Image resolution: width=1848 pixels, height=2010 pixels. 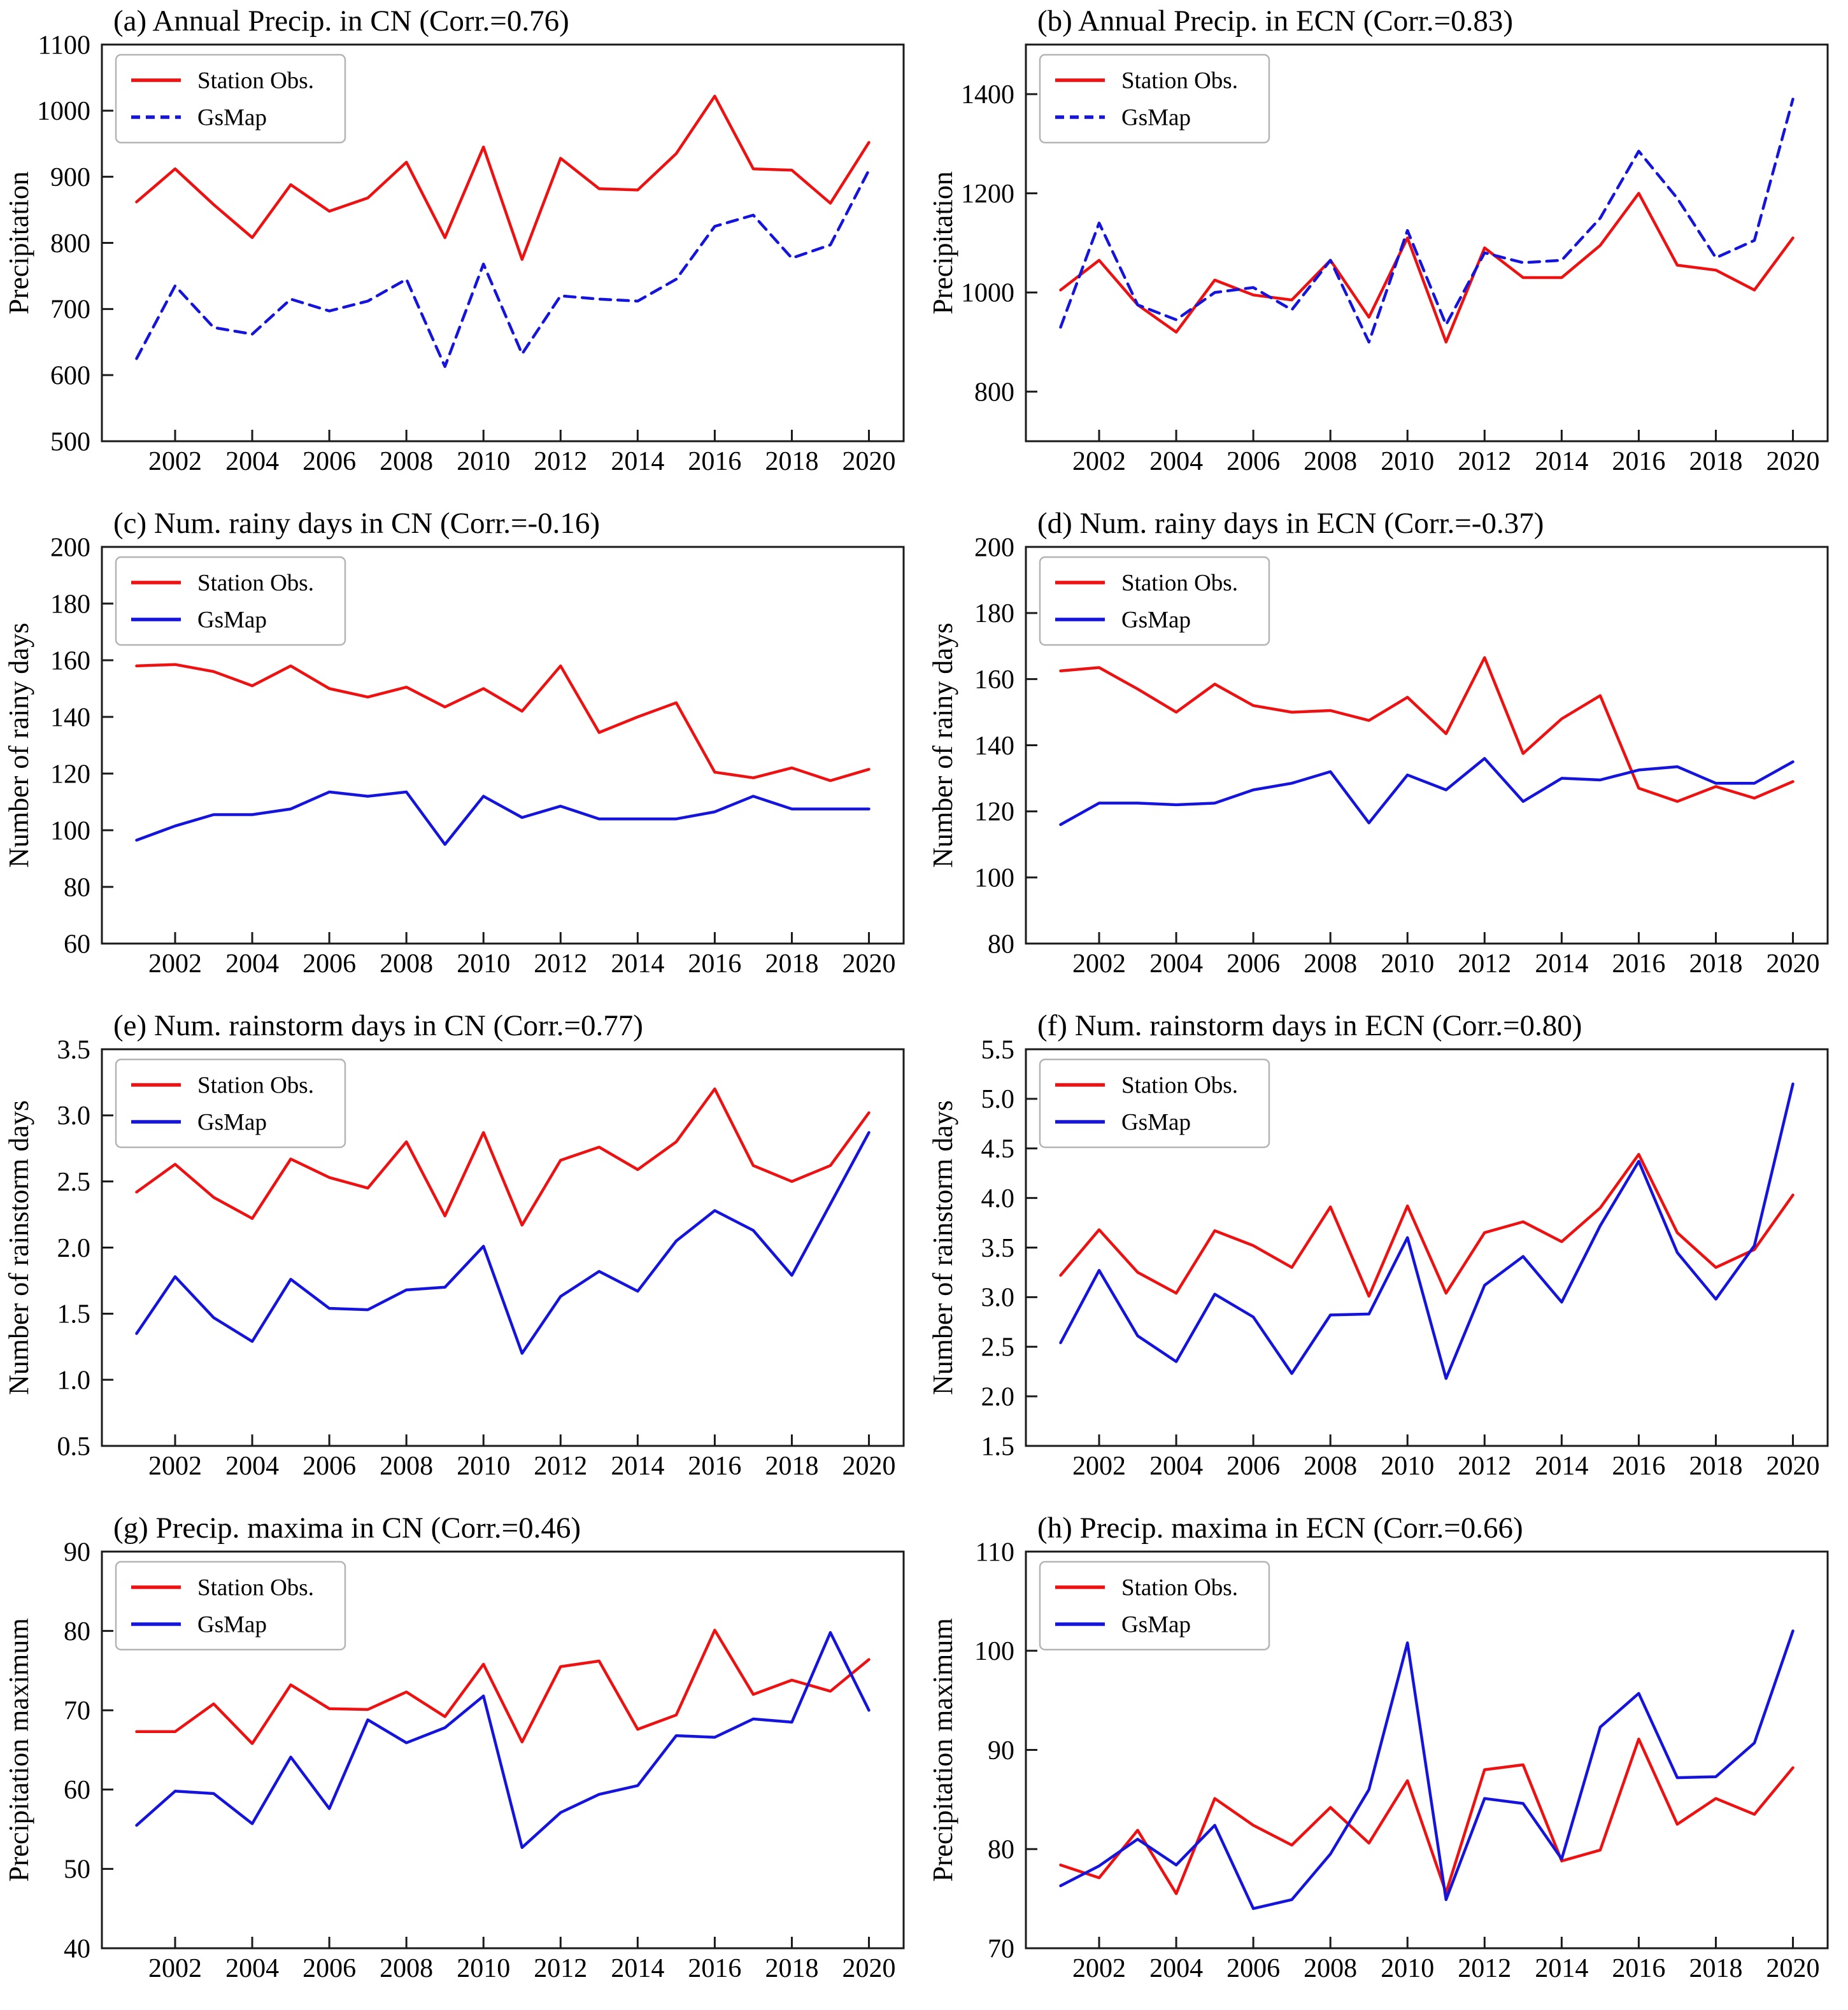 What do you see at coordinates (347, 1528) in the screenshot?
I see `panel-g-title: (g) Precip. maxima in CN (Corr.=0.46)` at bounding box center [347, 1528].